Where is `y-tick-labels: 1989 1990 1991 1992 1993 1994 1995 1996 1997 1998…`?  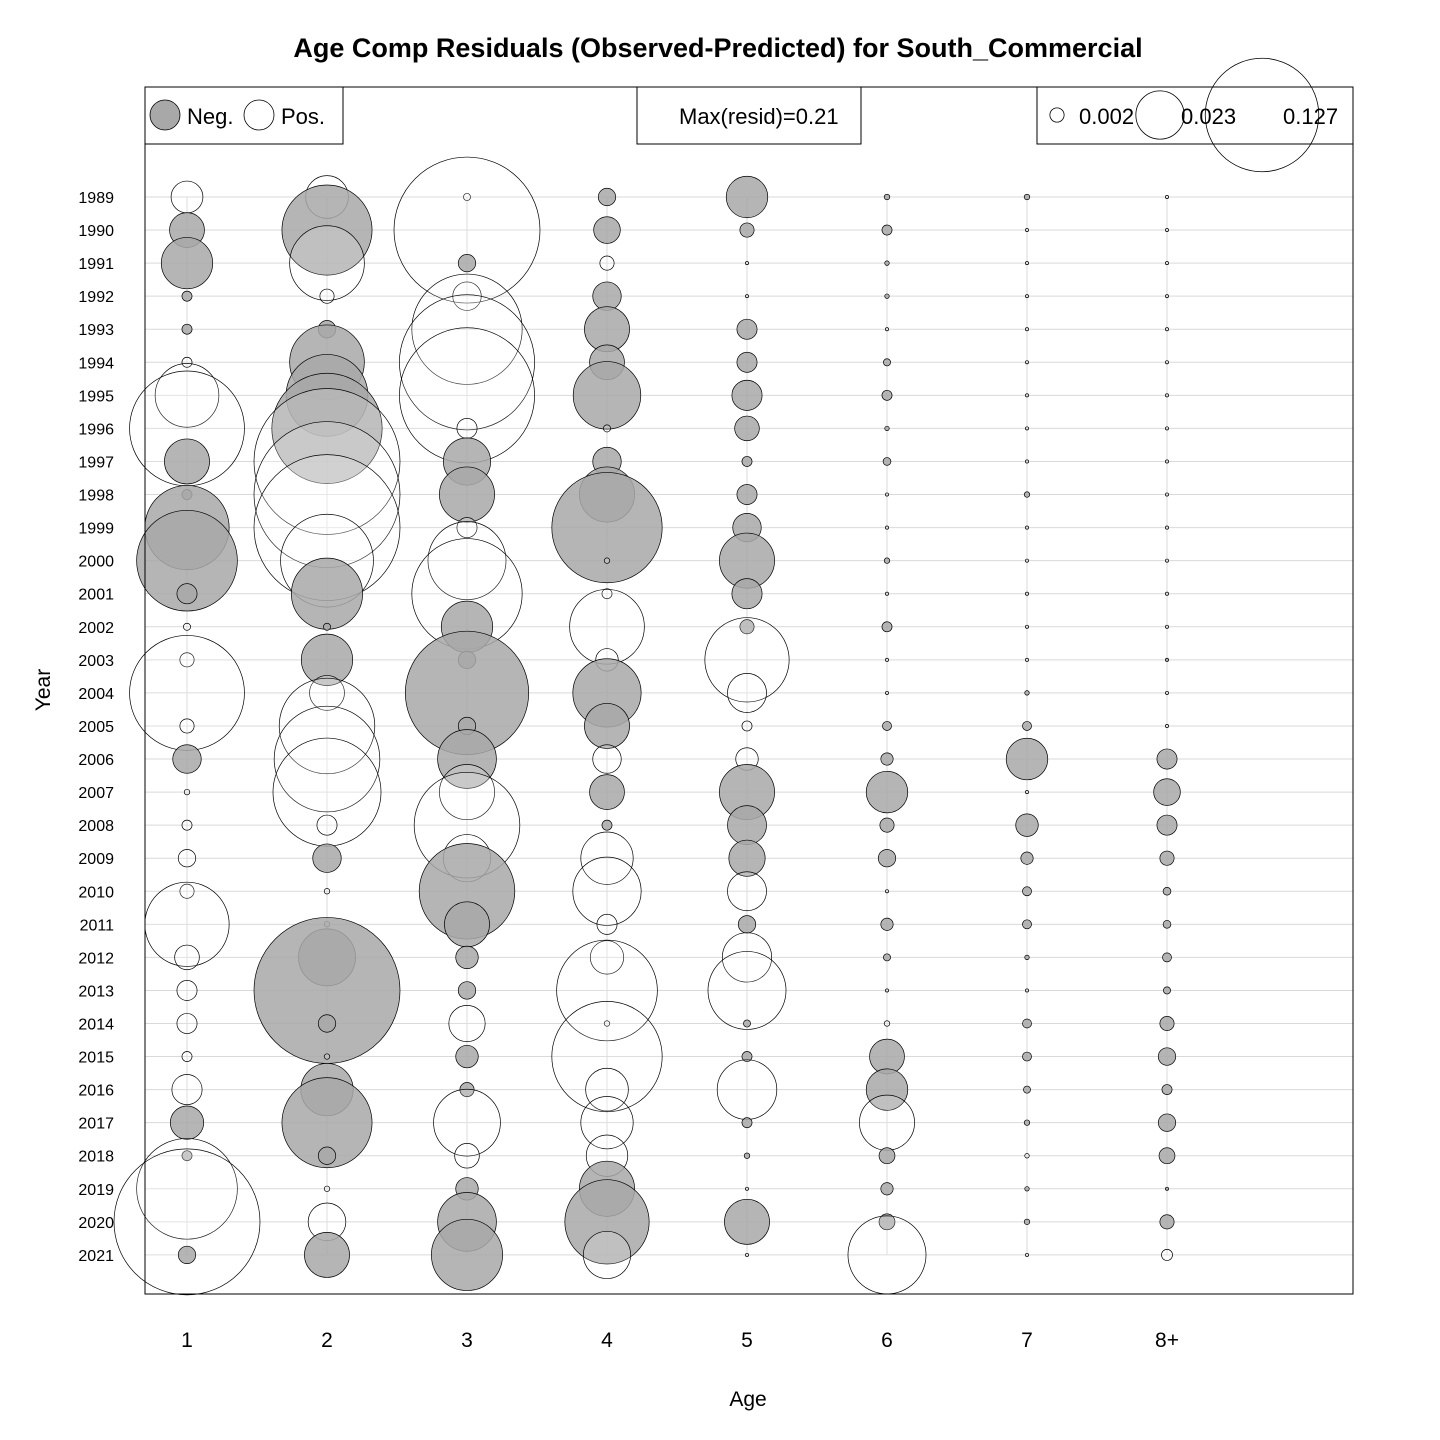 y-tick-labels: 1989 1990 1991 1992 1993 1994 1995 1996 1997 1998… is located at coordinates (96, 727).